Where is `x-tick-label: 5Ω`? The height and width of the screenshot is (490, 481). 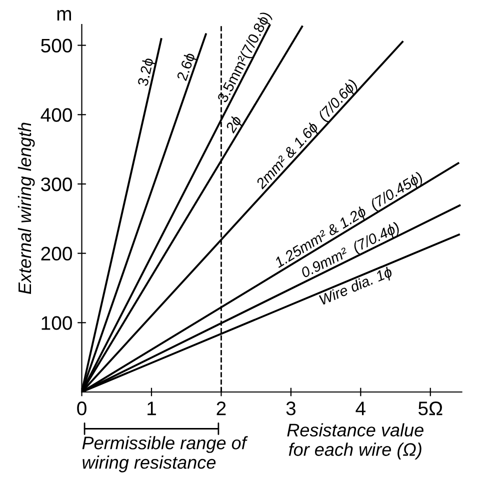 x-tick-label: 5Ω is located at coordinates (430, 409).